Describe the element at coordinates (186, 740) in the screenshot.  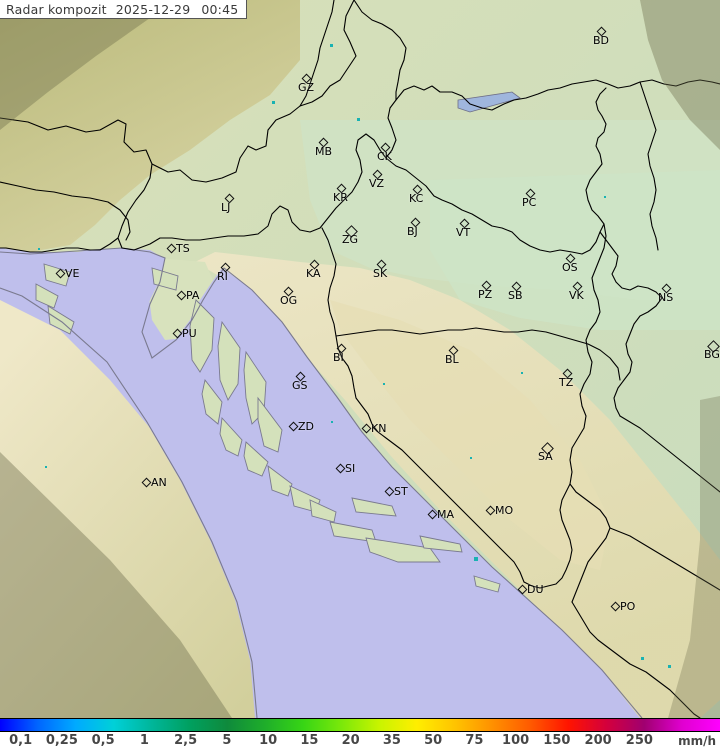
I see `legend-tick-4: 2,5` at that location.